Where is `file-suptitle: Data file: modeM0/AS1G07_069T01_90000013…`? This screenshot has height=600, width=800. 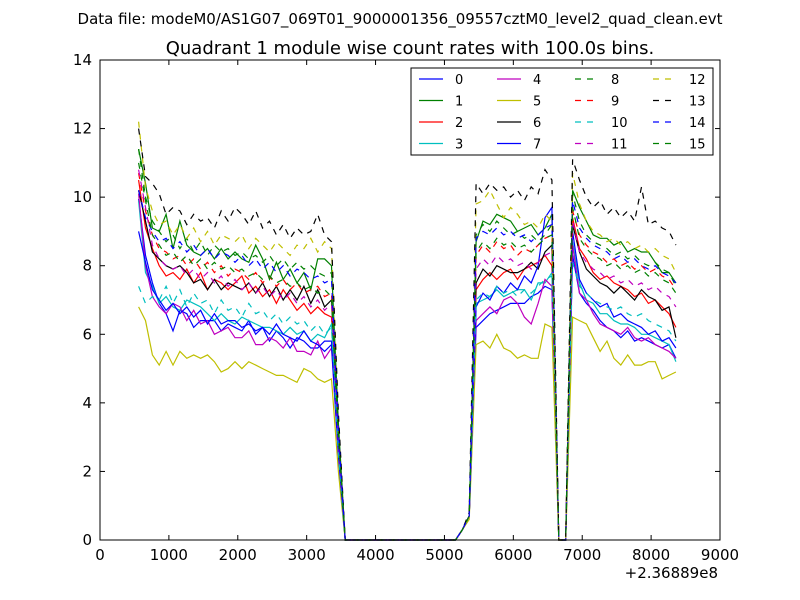
file-suptitle: Data file: modeM0/AS1G07_069T01_90000013… is located at coordinates (400, 19).